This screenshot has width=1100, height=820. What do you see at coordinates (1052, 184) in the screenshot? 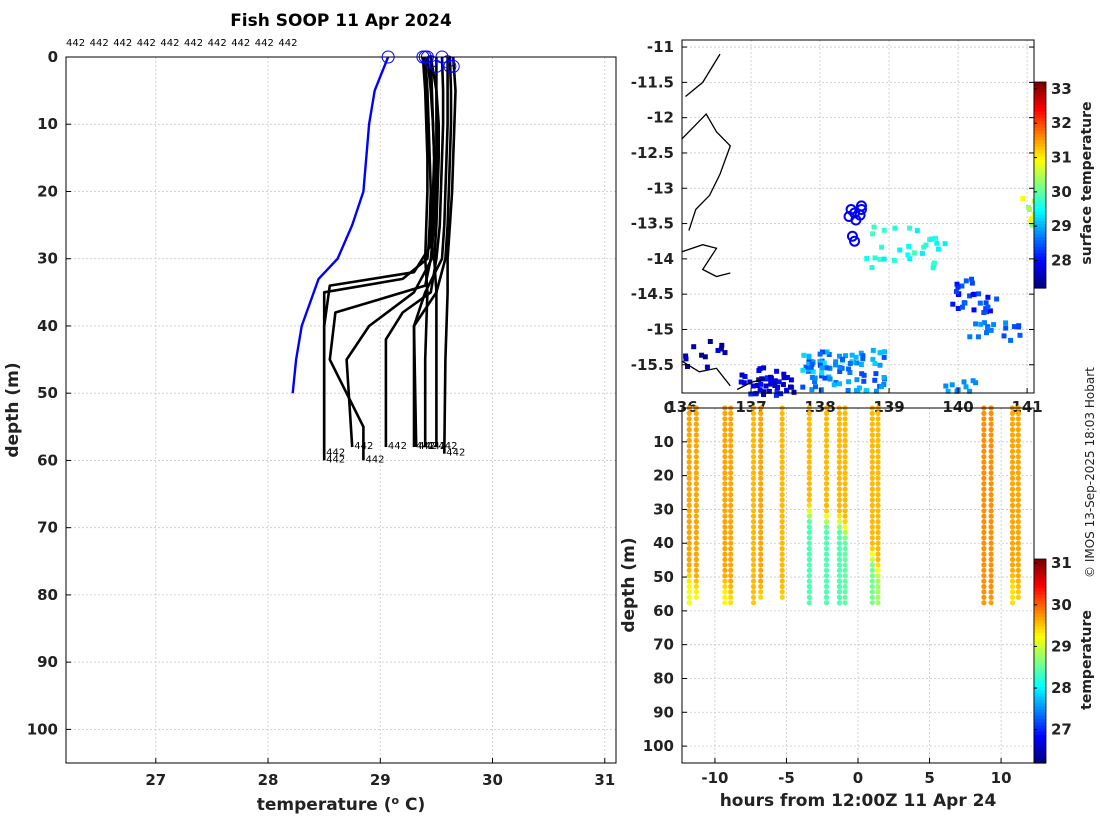
I see `map-colorbar: 28 29 30 31 32 33` at bounding box center [1052, 184].